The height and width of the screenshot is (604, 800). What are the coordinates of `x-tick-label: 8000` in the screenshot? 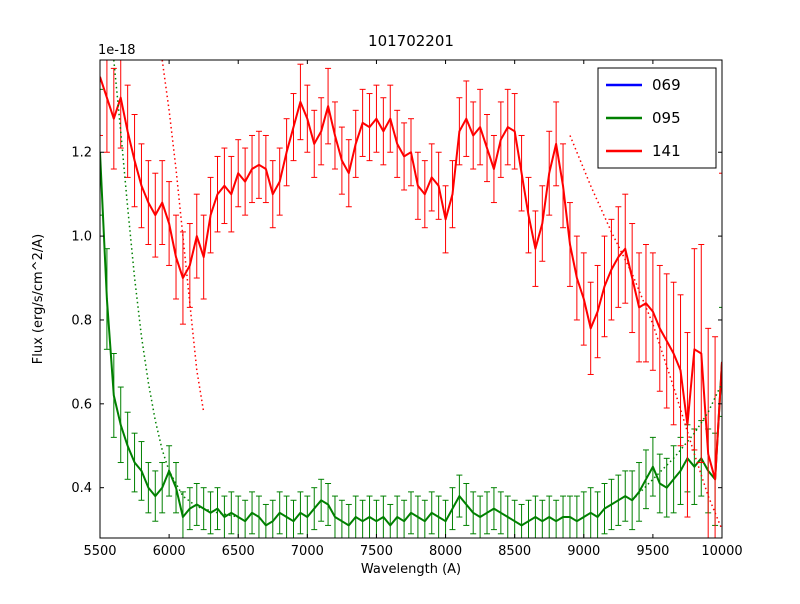 It's located at (445, 551).